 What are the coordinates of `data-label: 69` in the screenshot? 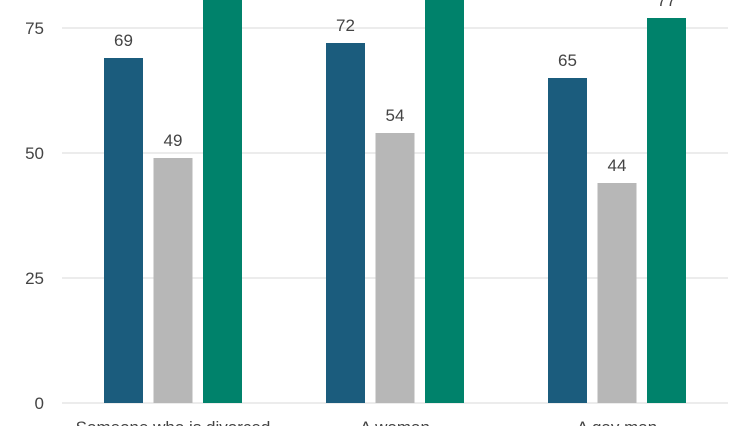 It's located at (123, 40).